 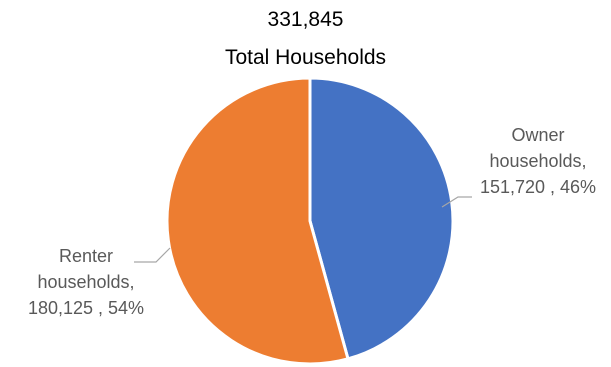 I want to click on data-label-line: Owner, so click(x=537, y=135).